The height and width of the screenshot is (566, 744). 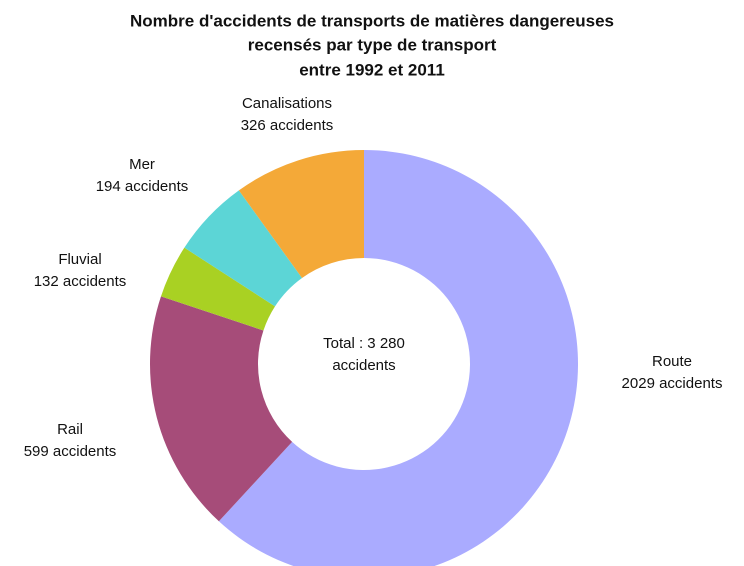 I want to click on chart-title: recensés par type de transport, so click(x=372, y=44).